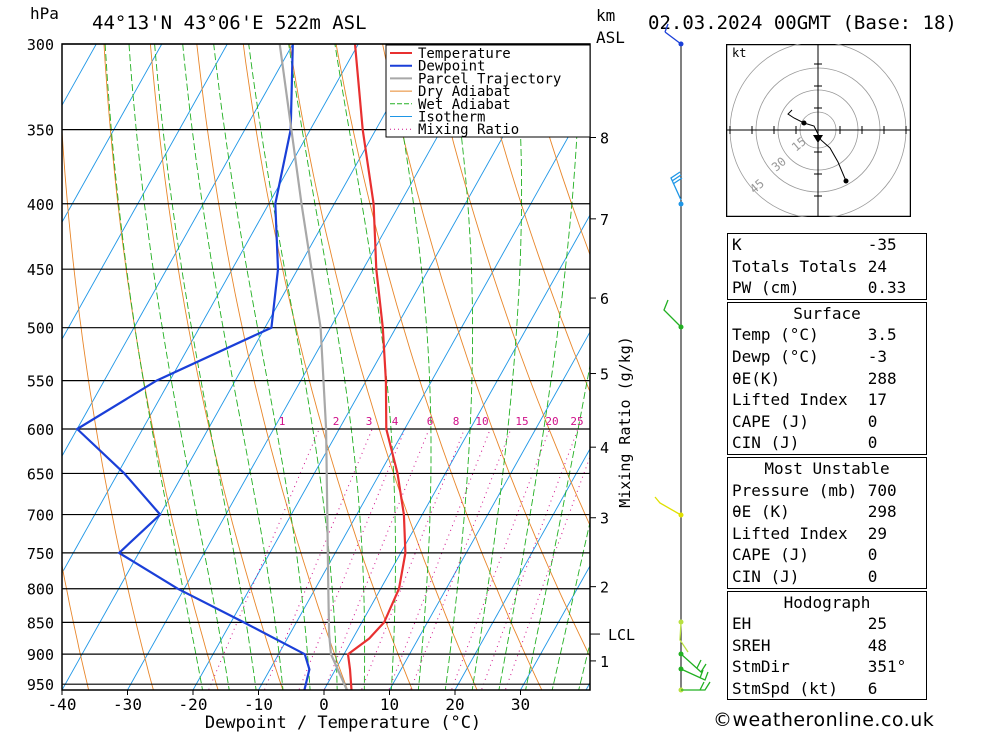 The width and height of the screenshot is (1000, 733). What do you see at coordinates (40, 329) in the screenshot?
I see `pressure-tick-label: 500` at bounding box center [40, 329].